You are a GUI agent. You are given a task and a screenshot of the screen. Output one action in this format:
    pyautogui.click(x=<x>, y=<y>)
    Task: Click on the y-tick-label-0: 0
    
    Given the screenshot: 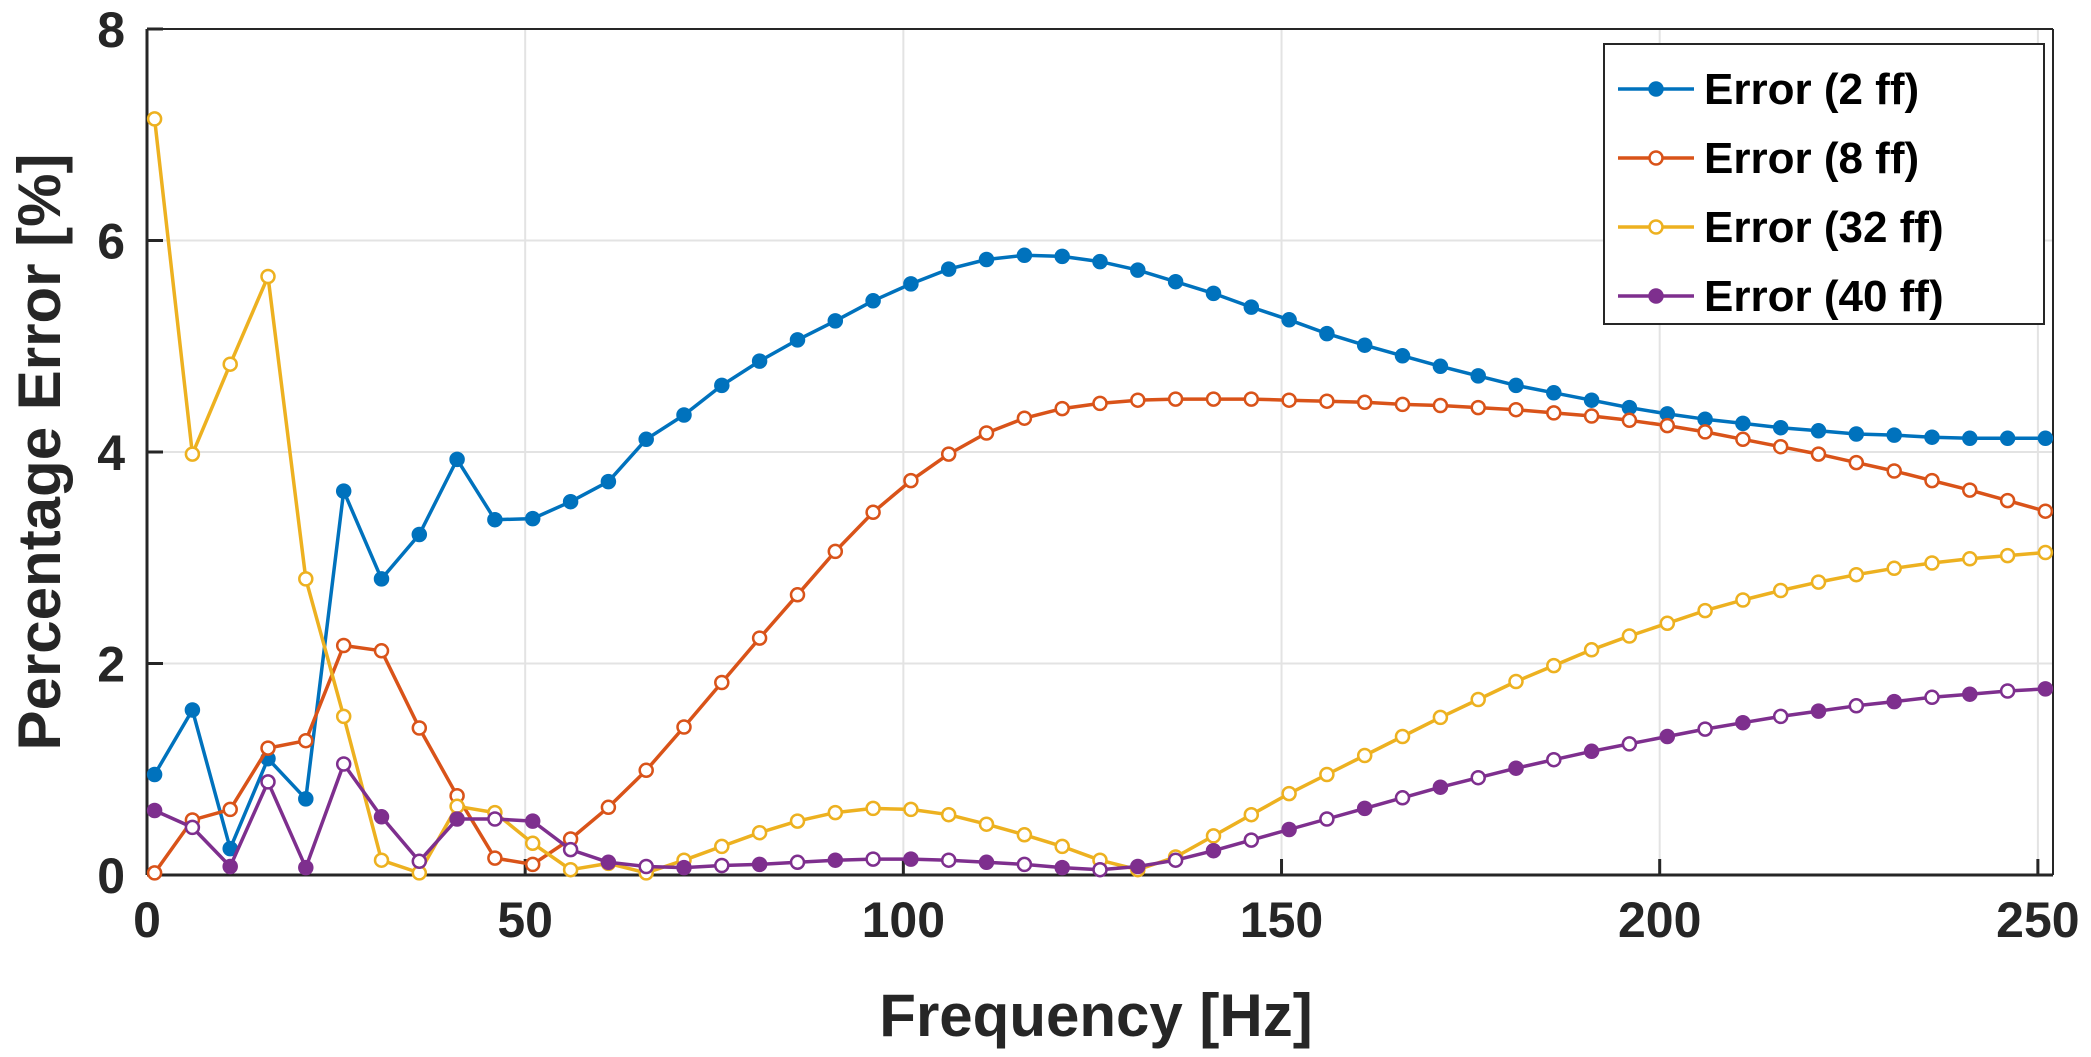 What is the action you would take?
    pyautogui.click(x=111, y=876)
    